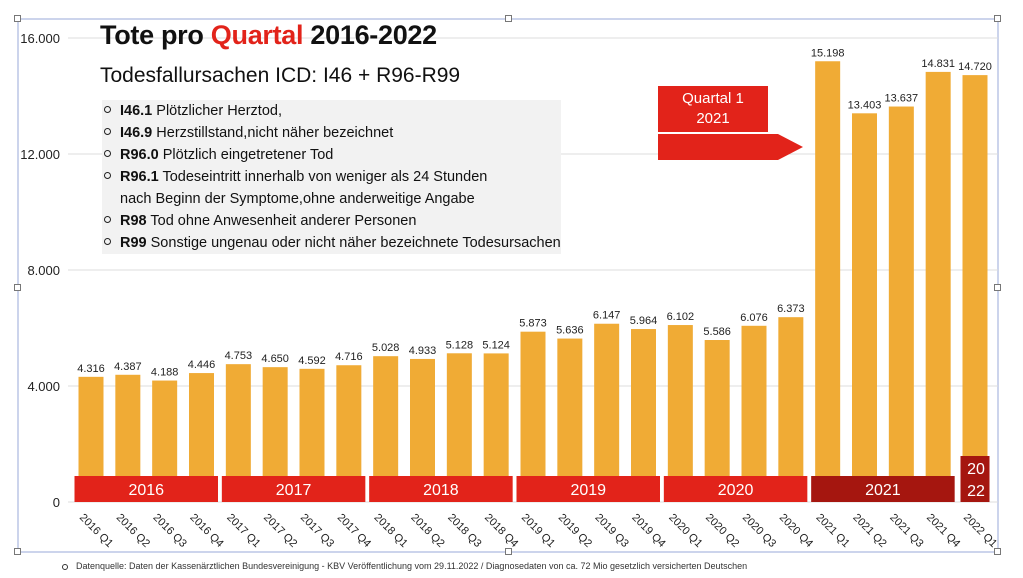  What do you see at coordinates (423, 351) in the screenshot?
I see `bar-value-label: 4.933` at bounding box center [423, 351].